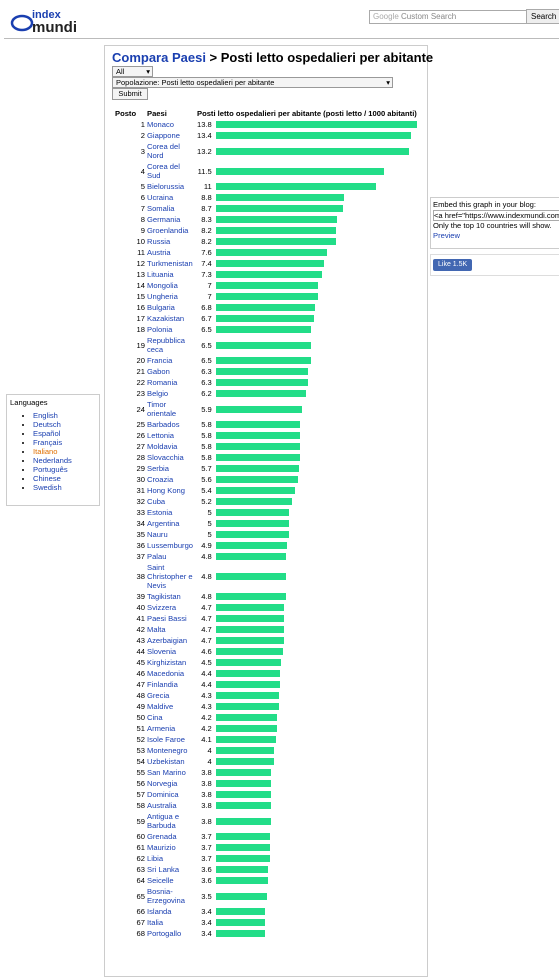 The image size is (559, 977). What do you see at coordinates (160, 360) in the screenshot?
I see `country-link: Francia` at bounding box center [160, 360].